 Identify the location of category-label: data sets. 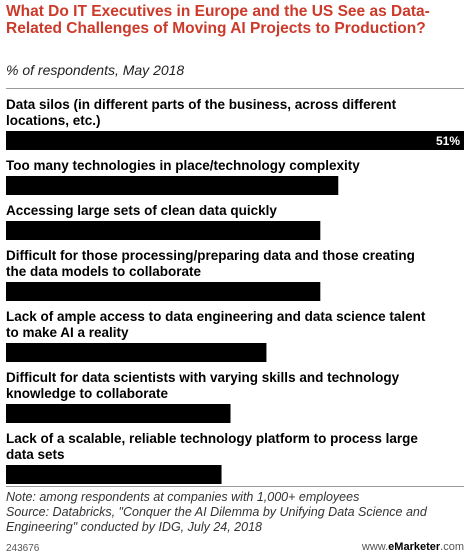
(35, 454).